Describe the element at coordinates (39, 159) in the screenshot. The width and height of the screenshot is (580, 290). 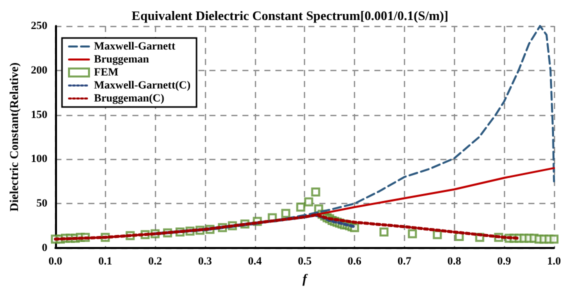
I see `y-tick-label: 100` at that location.